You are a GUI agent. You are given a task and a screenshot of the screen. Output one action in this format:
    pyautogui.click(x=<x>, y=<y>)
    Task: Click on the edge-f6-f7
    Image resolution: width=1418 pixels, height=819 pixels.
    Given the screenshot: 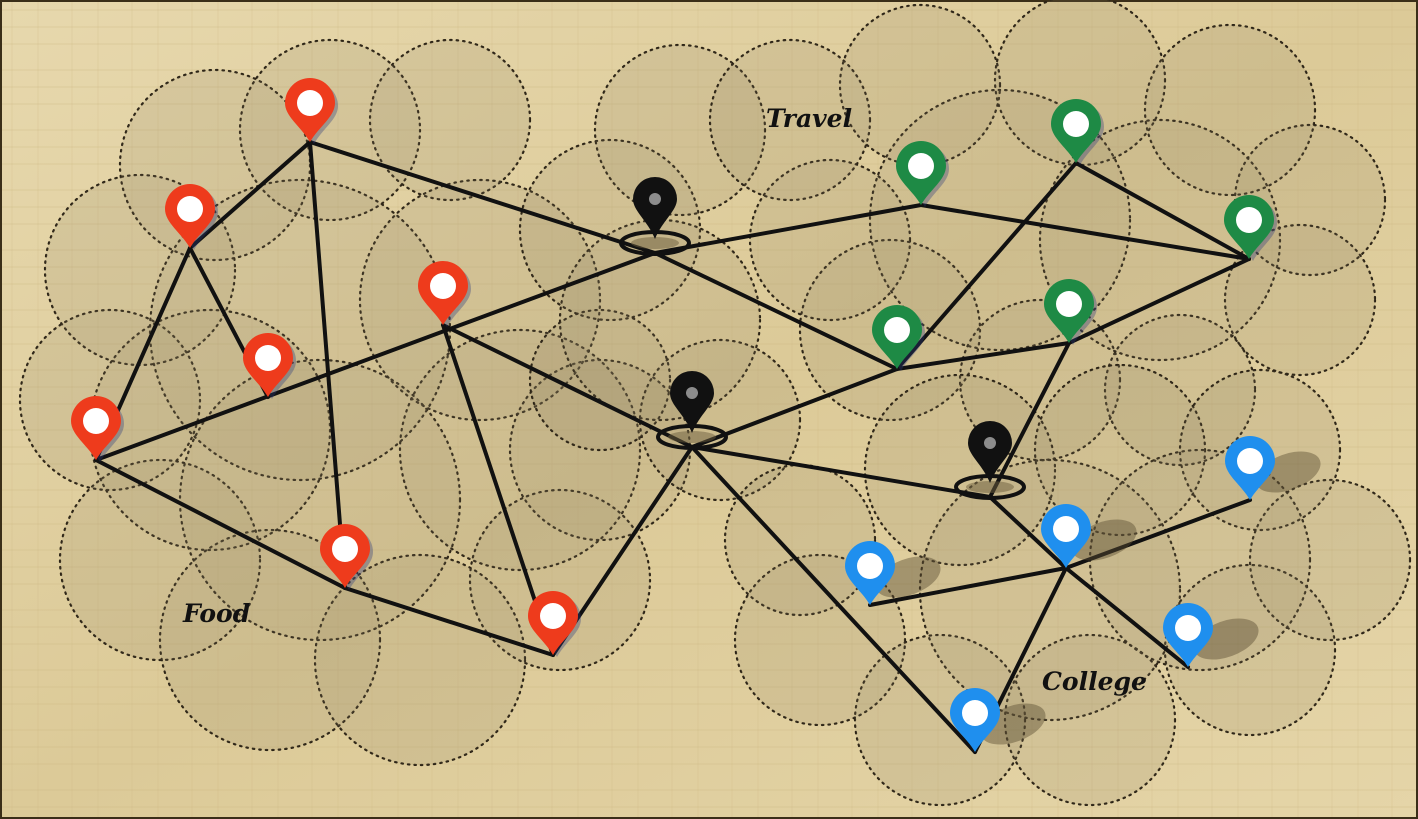 What is the action you would take?
    pyautogui.click(x=449, y=621)
    